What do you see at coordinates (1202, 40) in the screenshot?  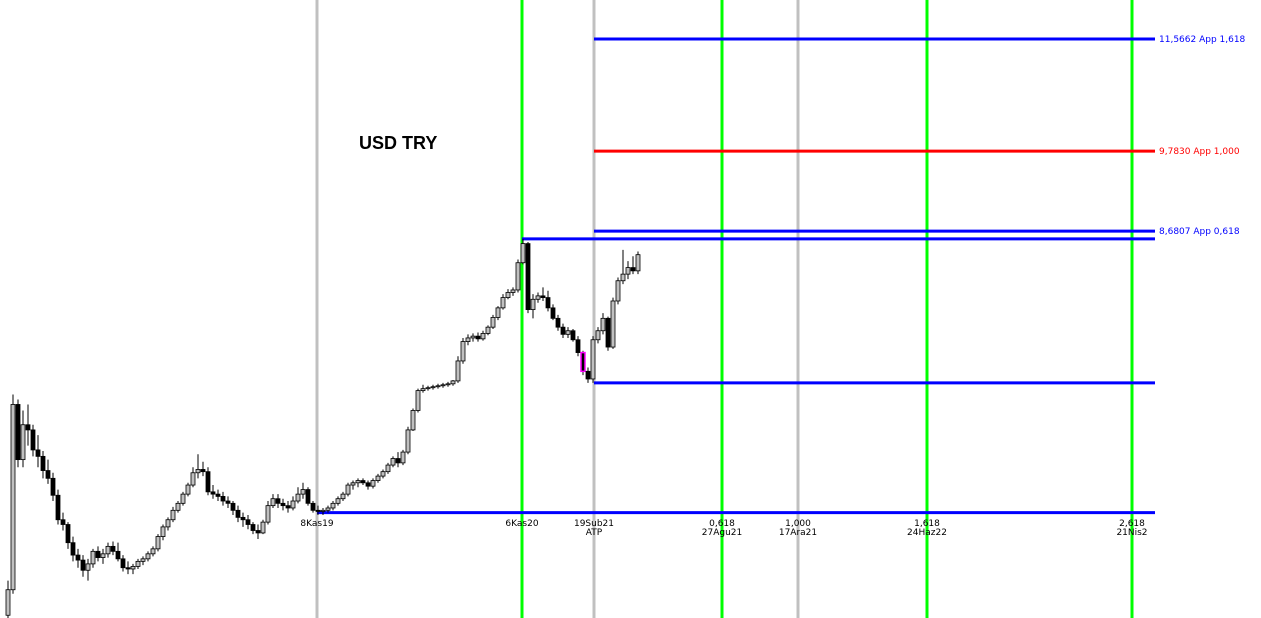 I see `price-level-label: 11,5662 App 1,618` at bounding box center [1202, 40].